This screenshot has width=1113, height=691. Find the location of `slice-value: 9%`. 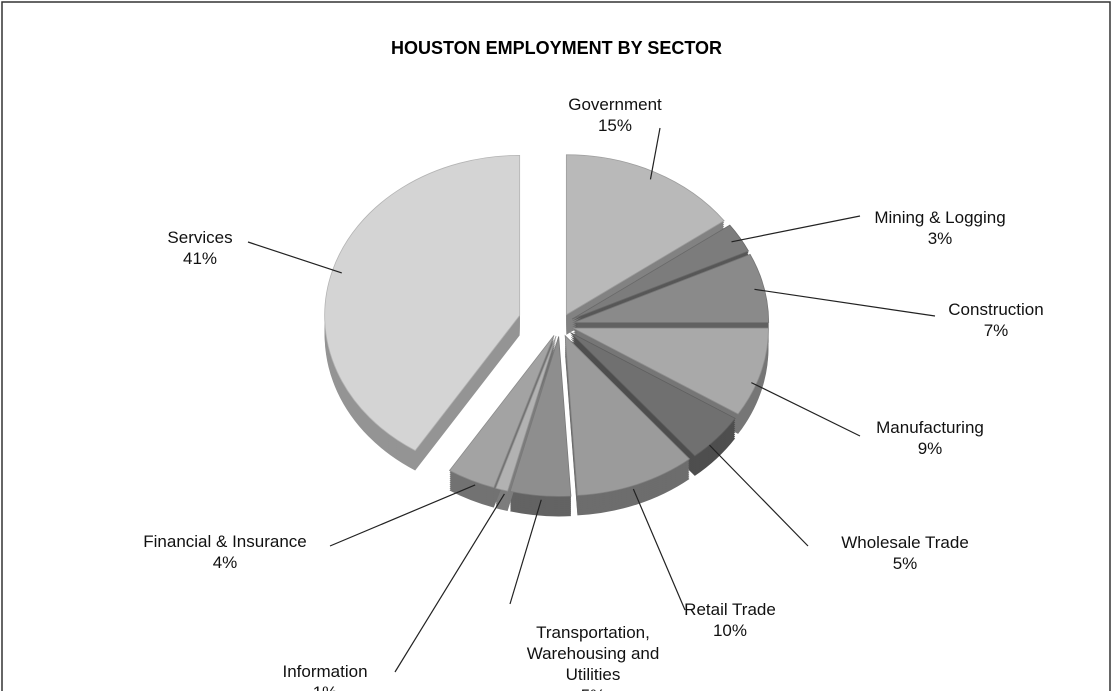

slice-value: 9% is located at coordinates (930, 448).